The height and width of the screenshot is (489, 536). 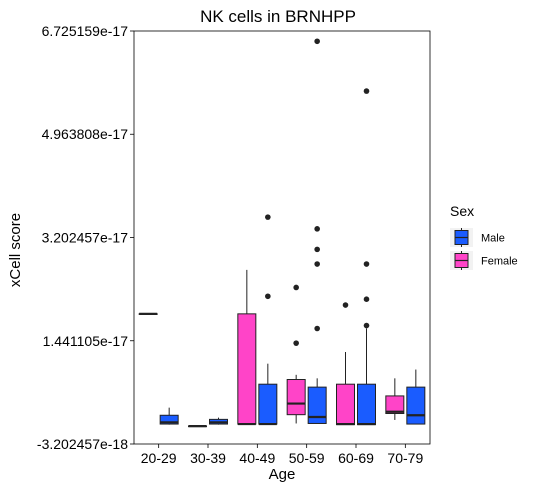 I want to click on x-axis-label: Age, so click(x=282, y=474).